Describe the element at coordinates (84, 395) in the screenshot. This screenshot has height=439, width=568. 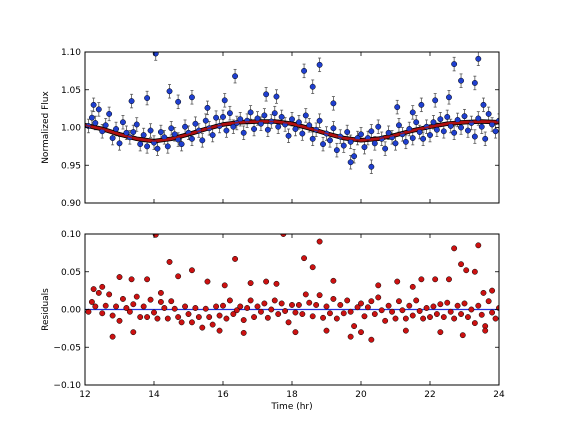
I see `residuals-x-tick-label: 12` at that location.